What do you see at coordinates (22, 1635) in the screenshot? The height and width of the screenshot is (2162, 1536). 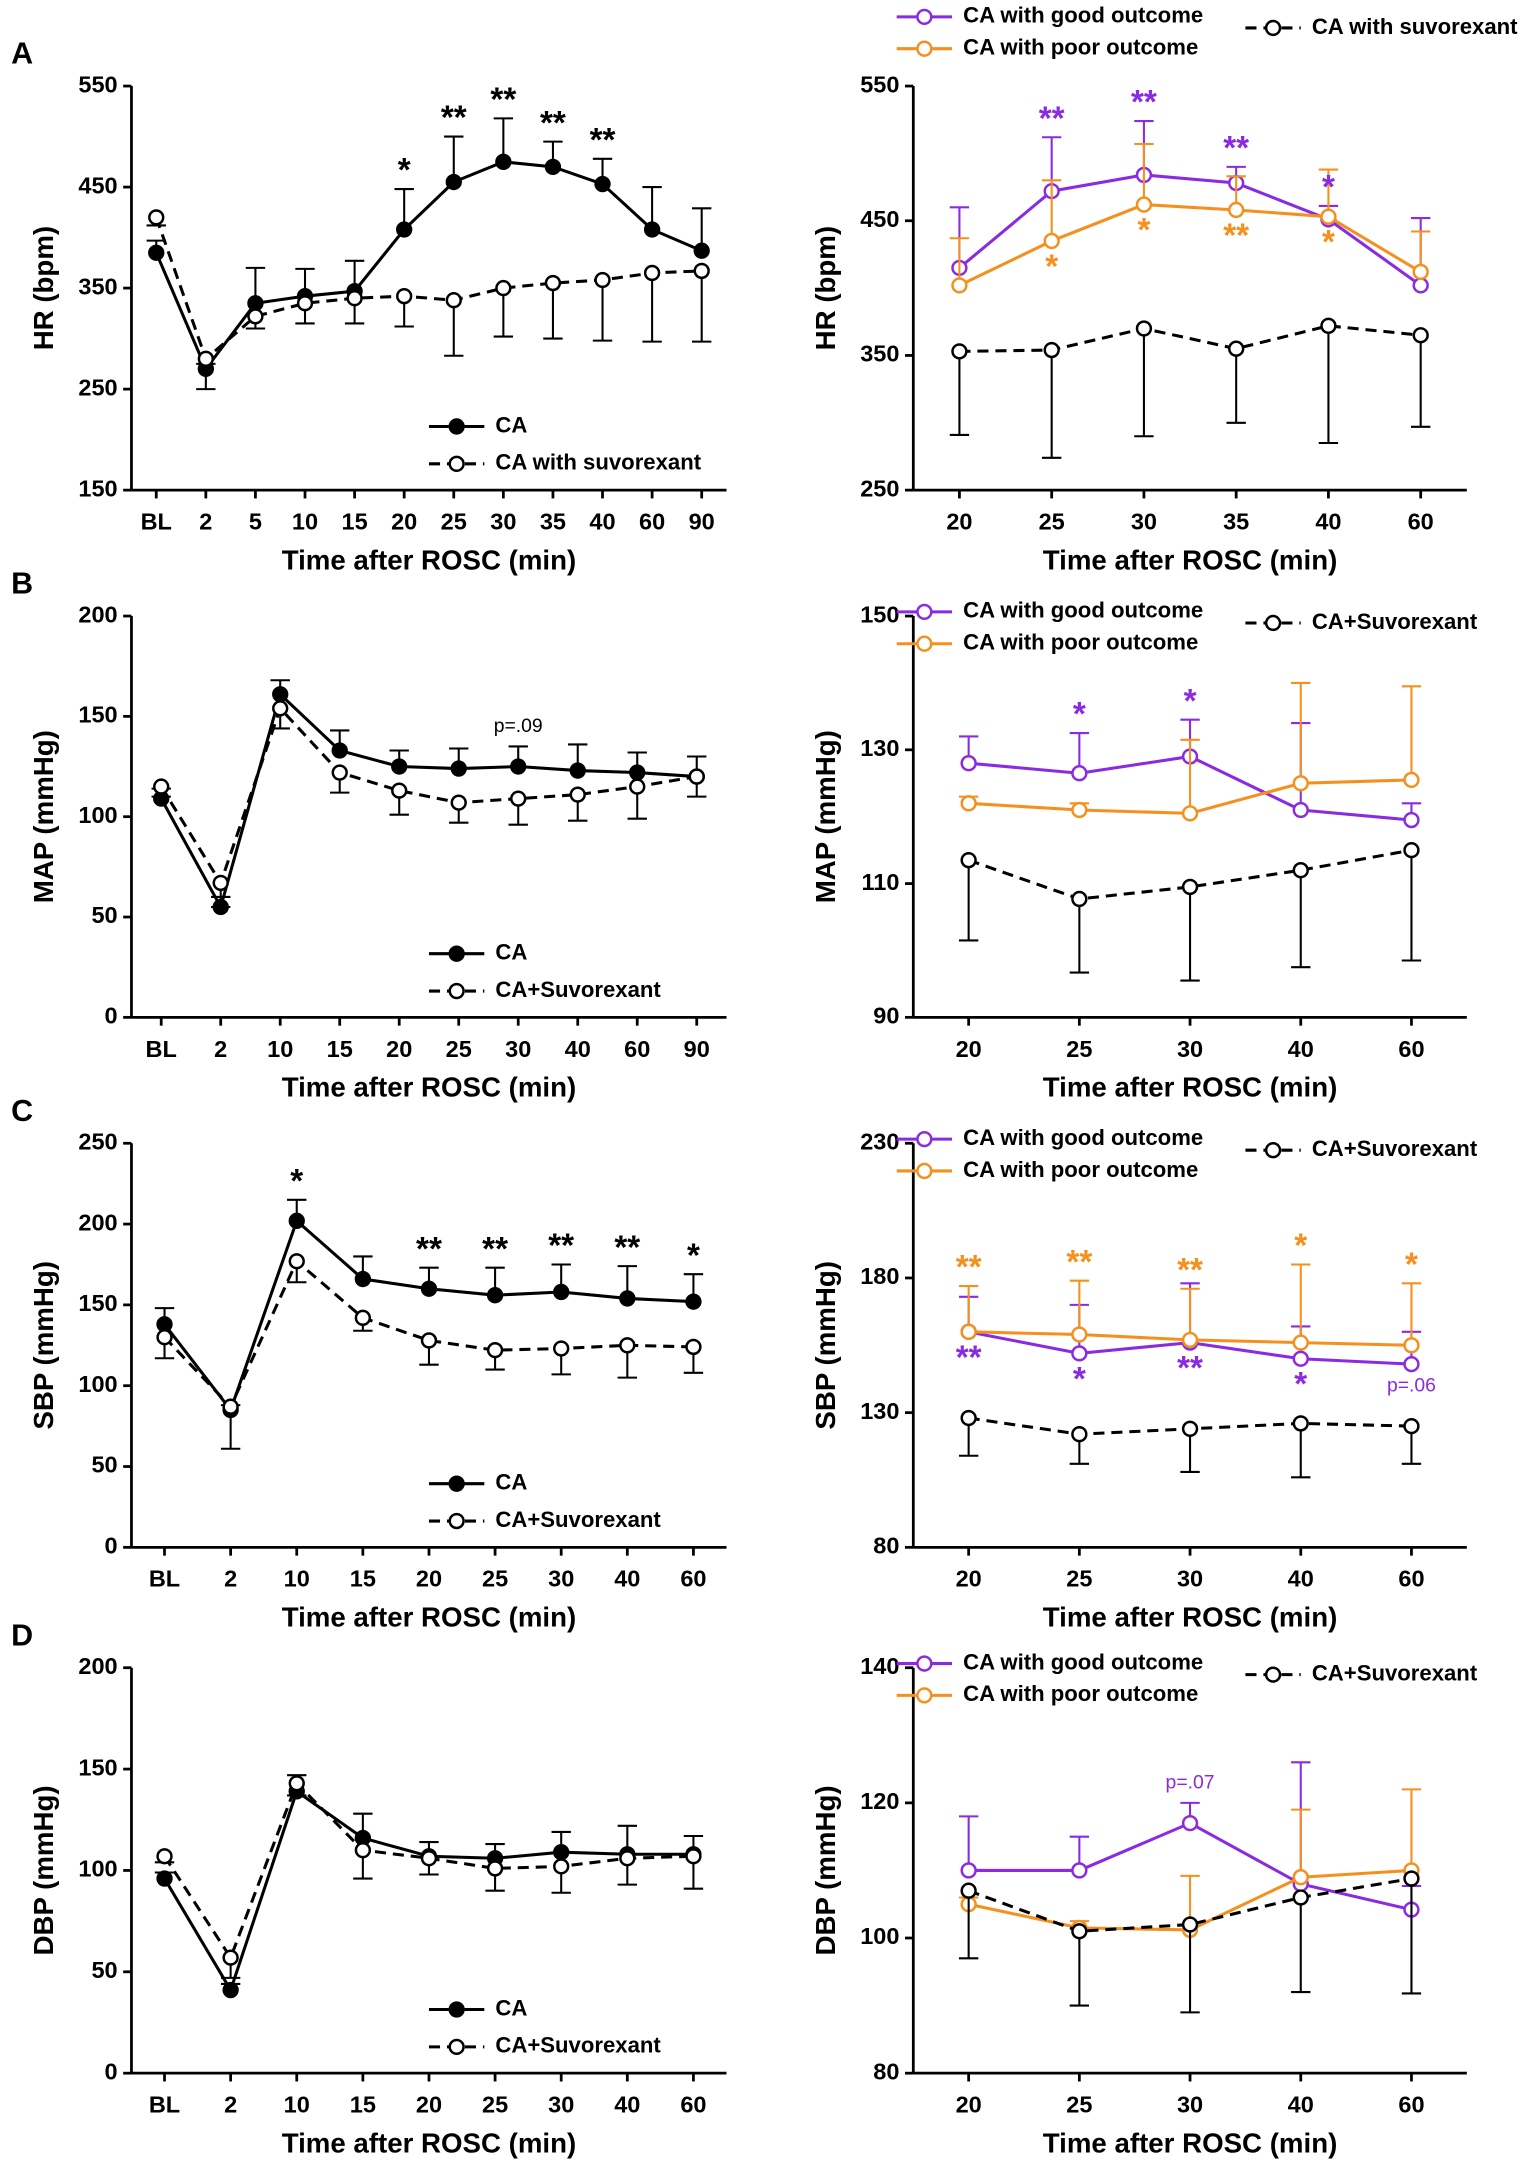 I see `panel-label: D` at bounding box center [22, 1635].